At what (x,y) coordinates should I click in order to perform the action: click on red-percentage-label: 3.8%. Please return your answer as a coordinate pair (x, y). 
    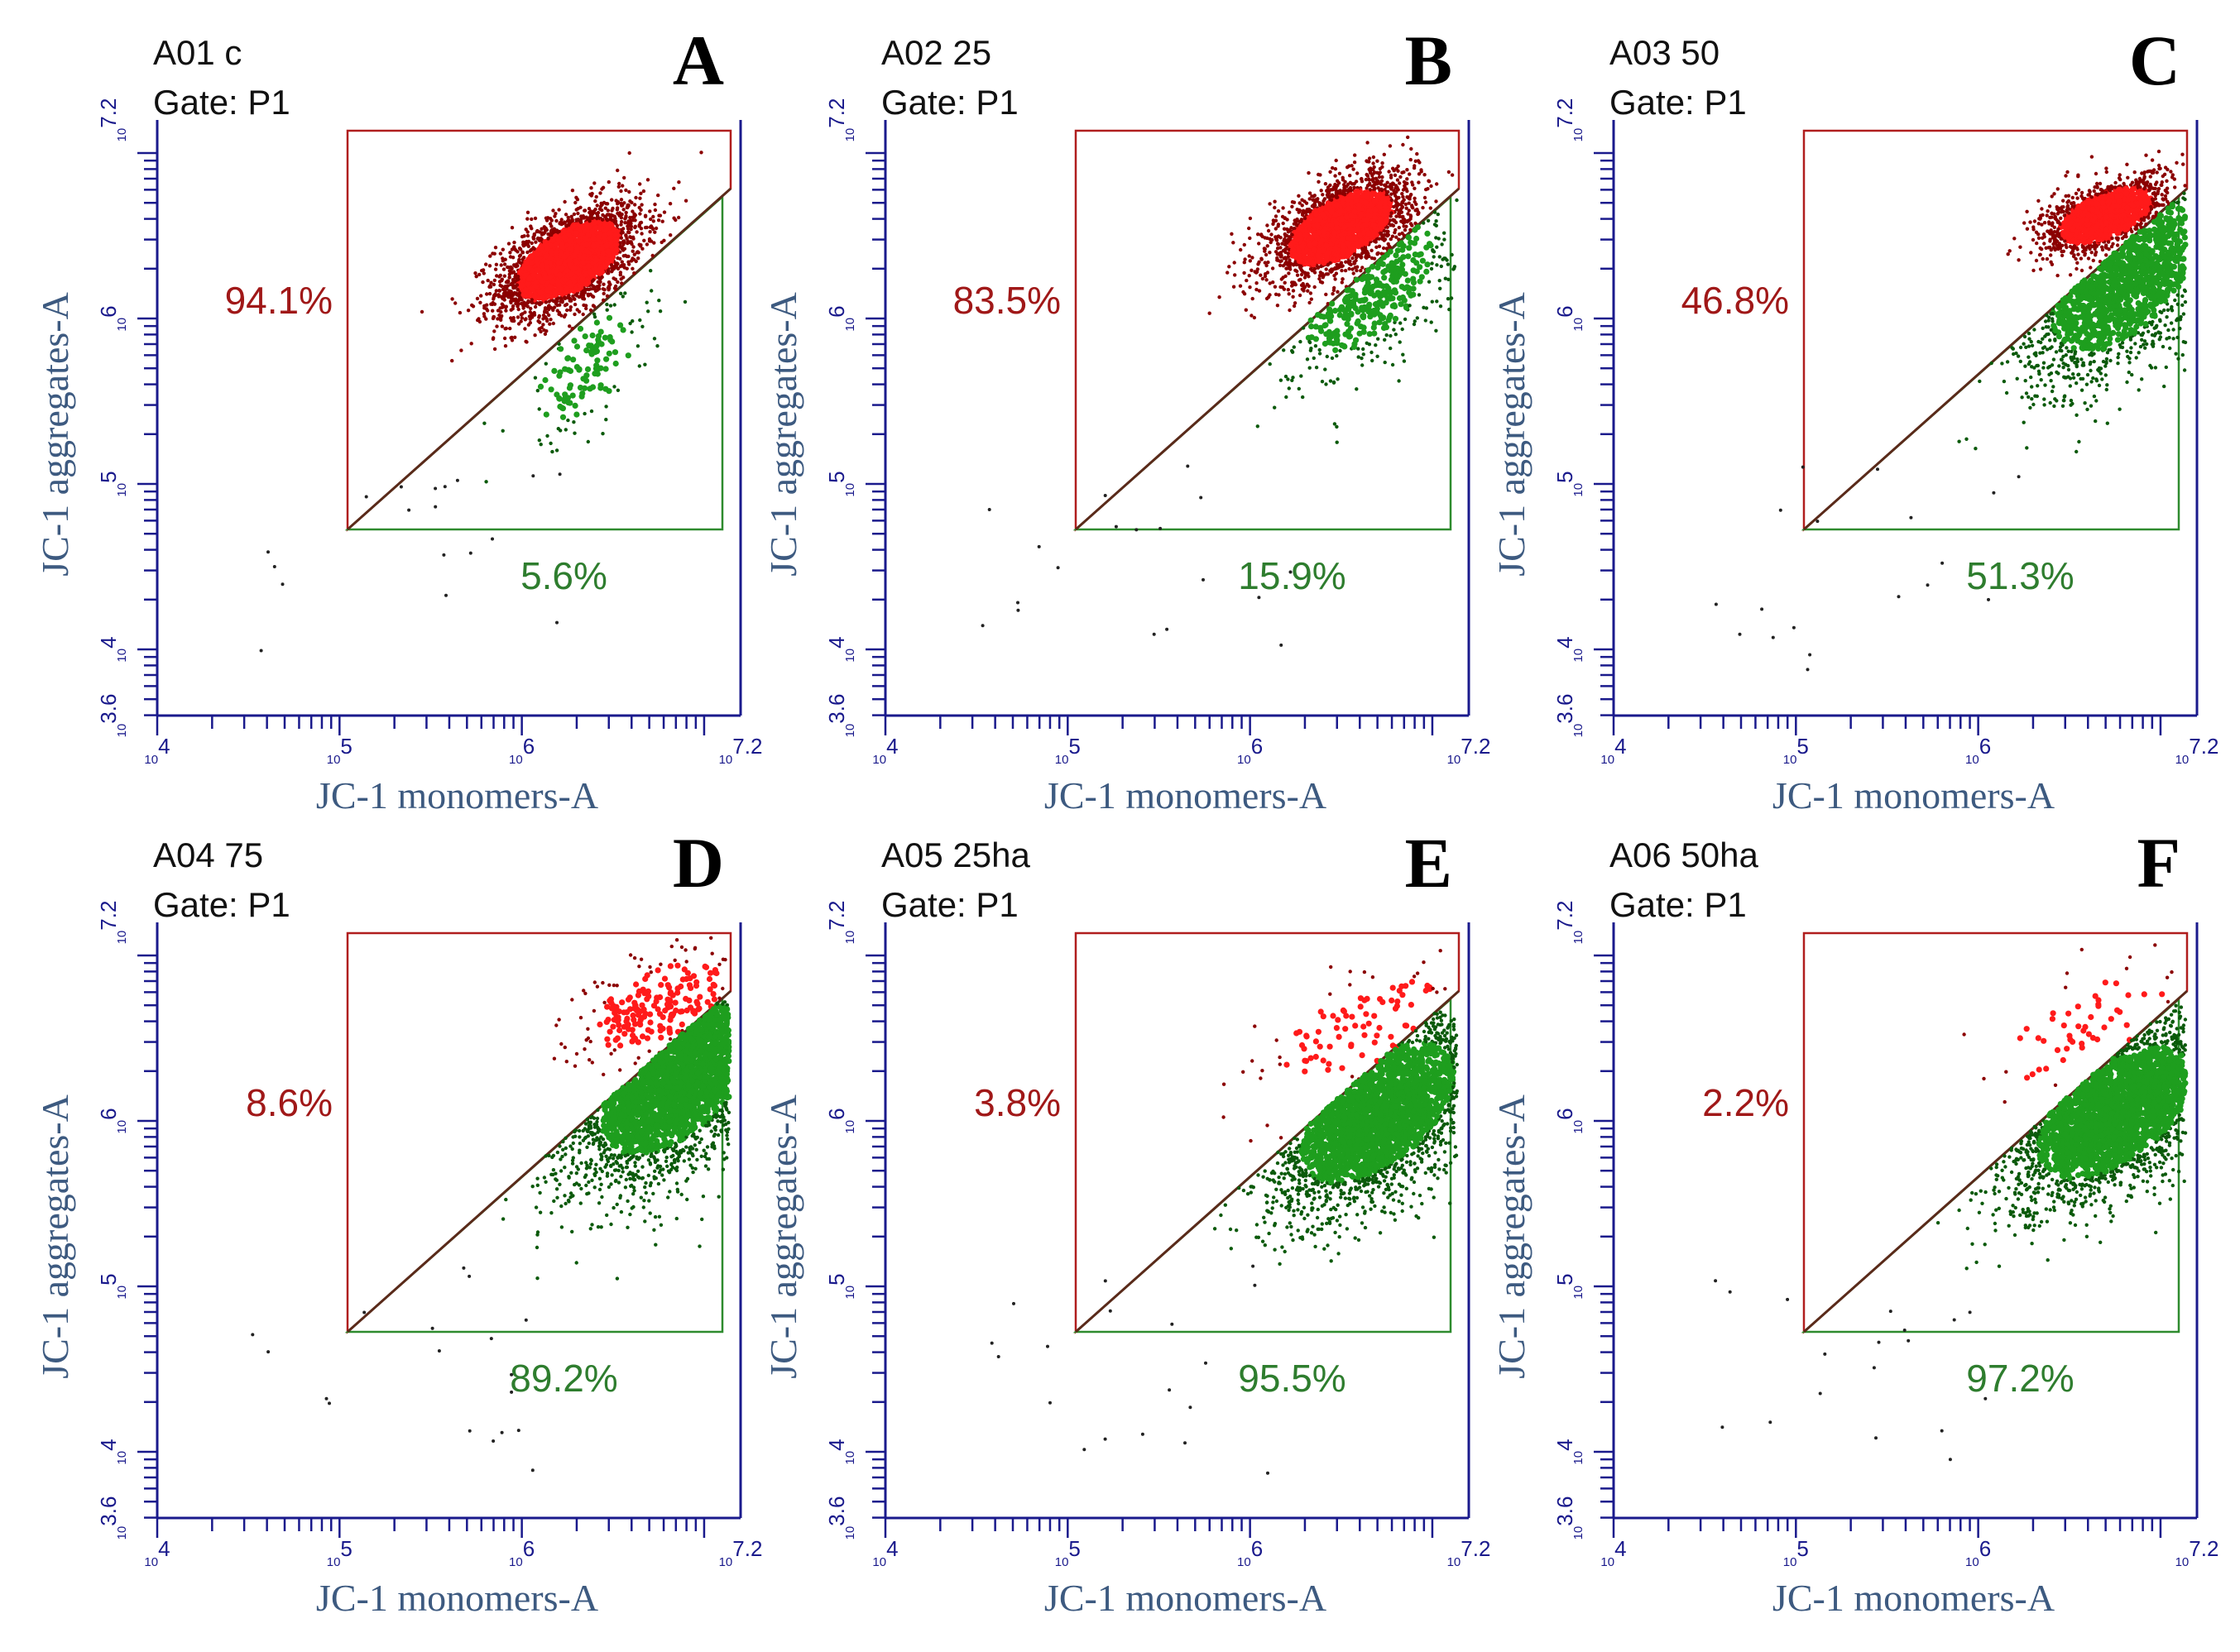
    Looking at the image, I should click on (1017, 1102).